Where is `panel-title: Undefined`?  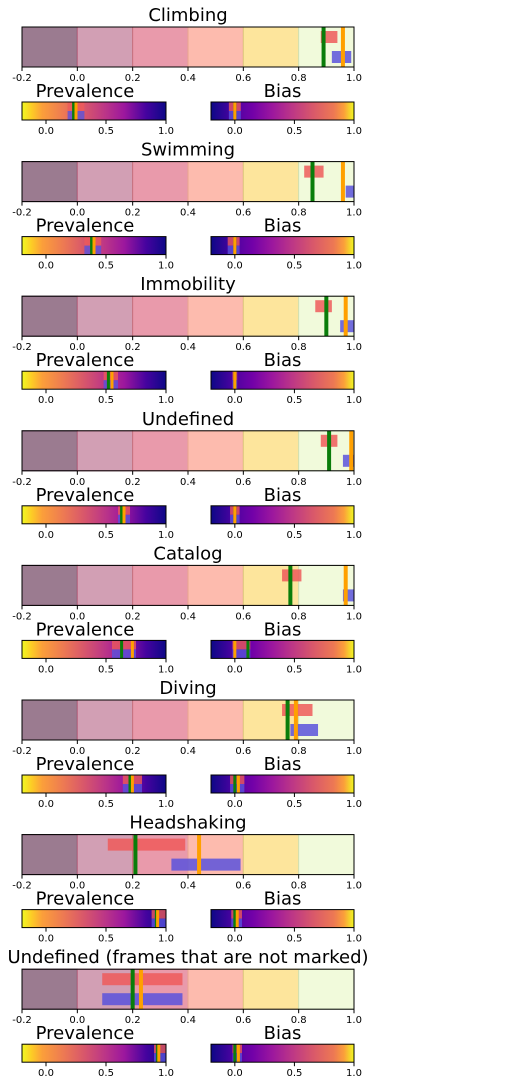 panel-title: Undefined is located at coordinates (188, 419).